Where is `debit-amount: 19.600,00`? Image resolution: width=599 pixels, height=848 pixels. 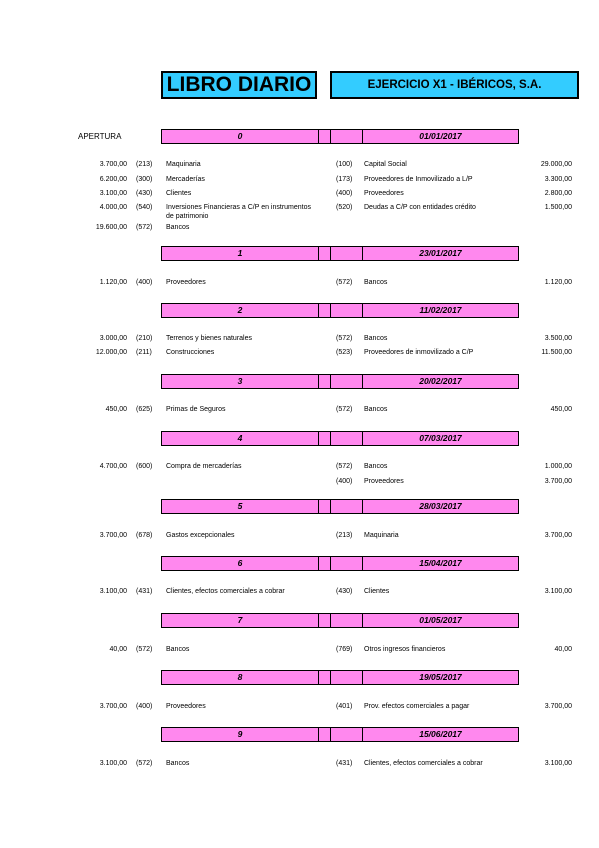 debit-amount: 19.600,00 is located at coordinates (111, 227).